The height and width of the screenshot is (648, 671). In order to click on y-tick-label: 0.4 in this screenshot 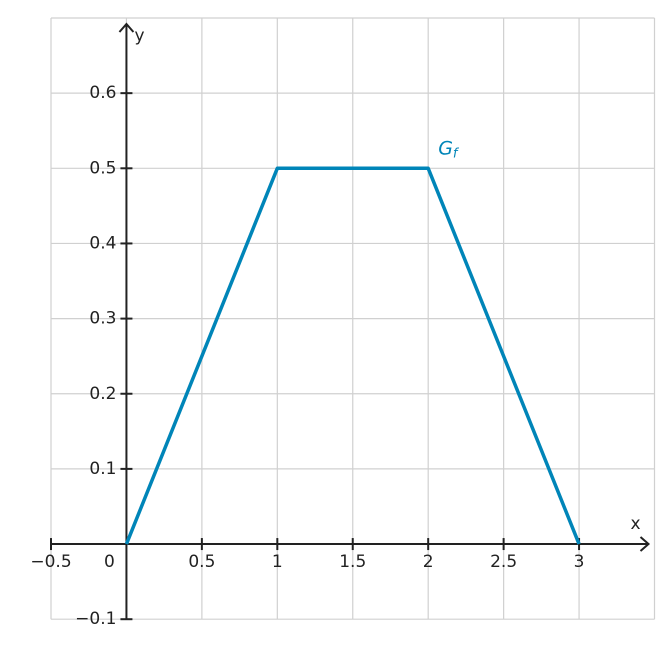, I will do `click(102, 243)`.